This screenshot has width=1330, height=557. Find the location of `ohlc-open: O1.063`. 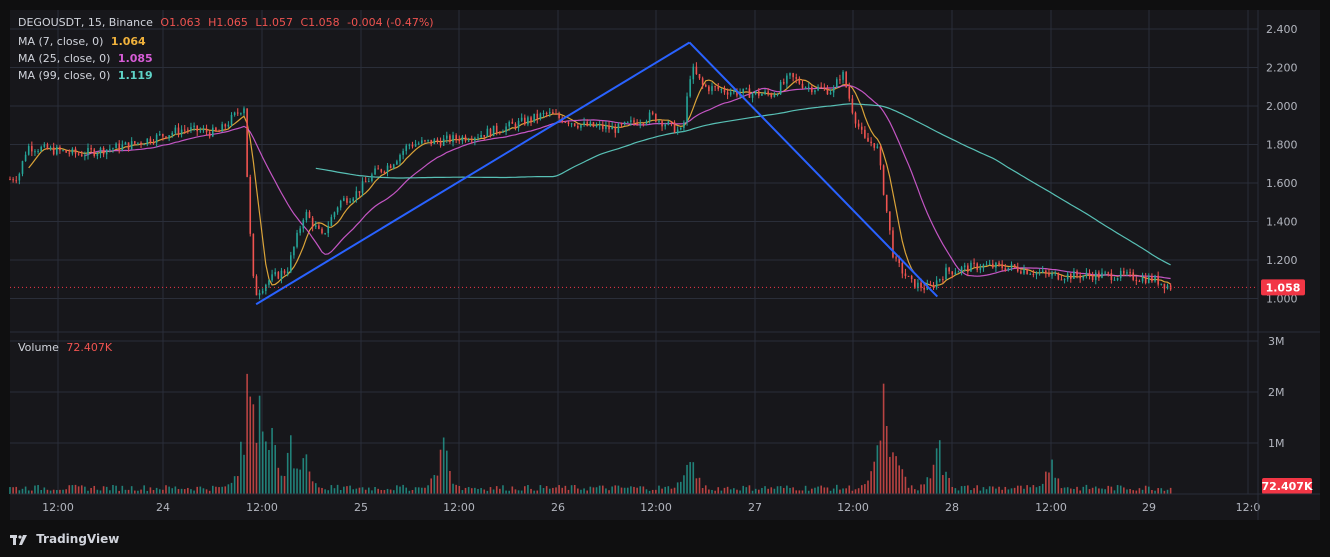

ohlc-open: O1.063 is located at coordinates (180, 22).